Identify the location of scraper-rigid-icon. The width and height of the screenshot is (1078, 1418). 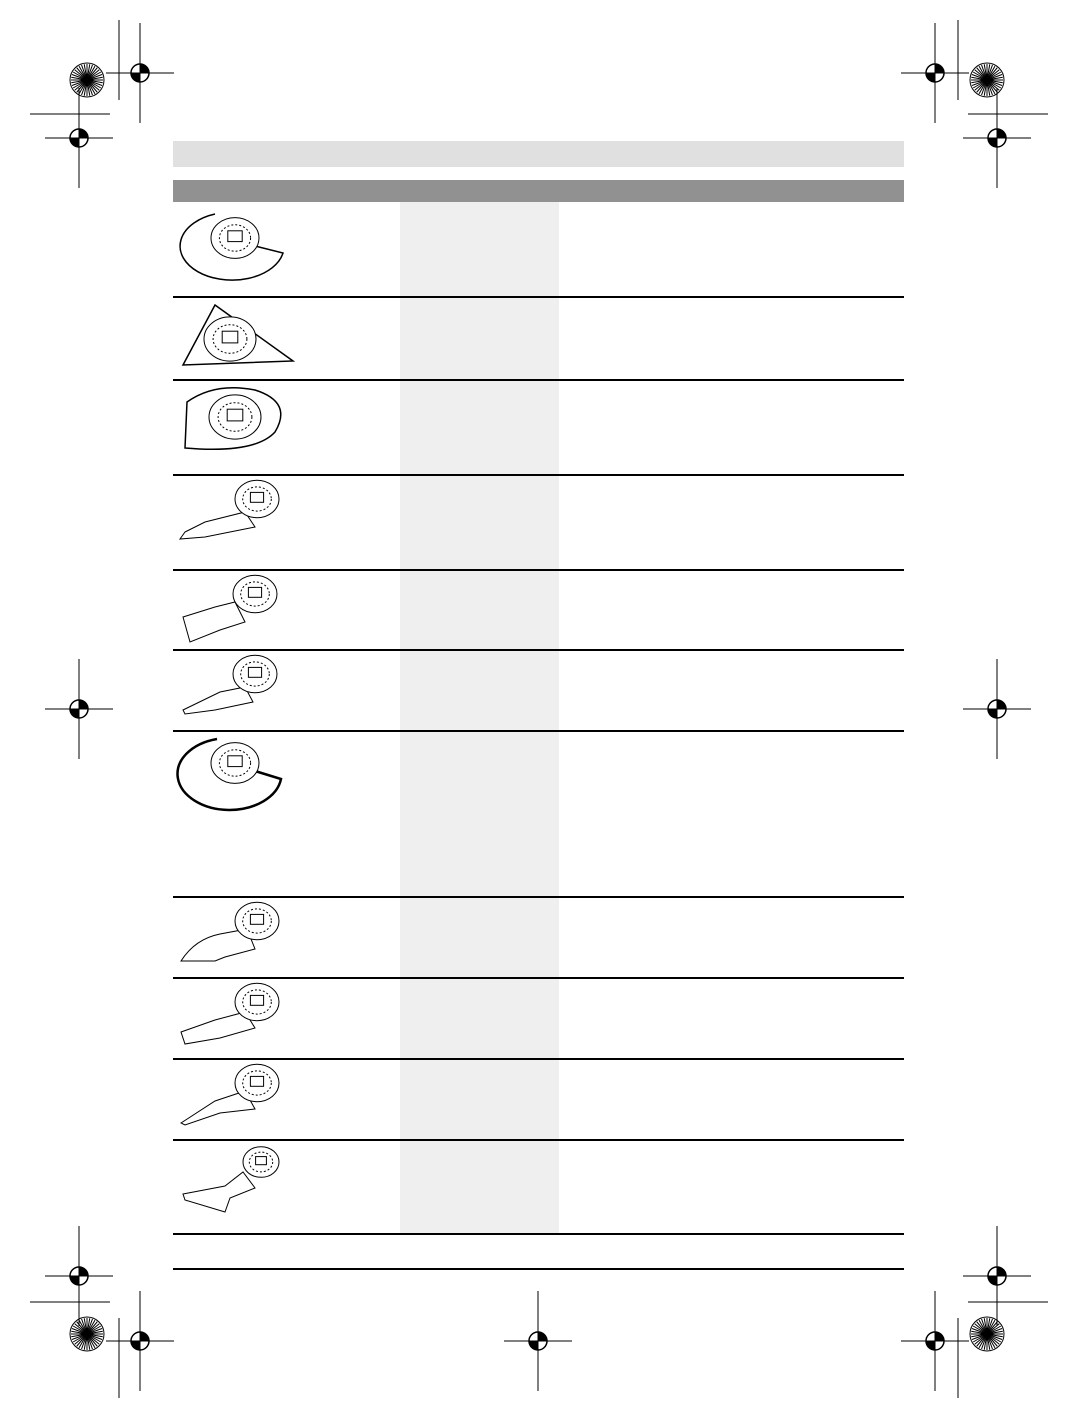
(230, 608).